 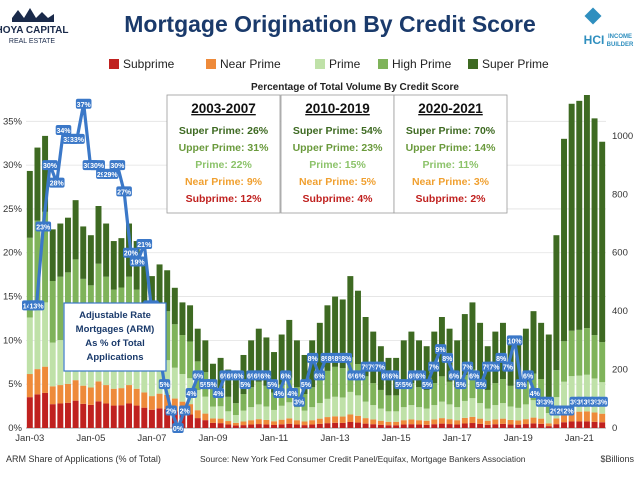 What do you see at coordinates (279, 394) in the screenshot?
I see `arm-data-label: 4%` at bounding box center [279, 394].